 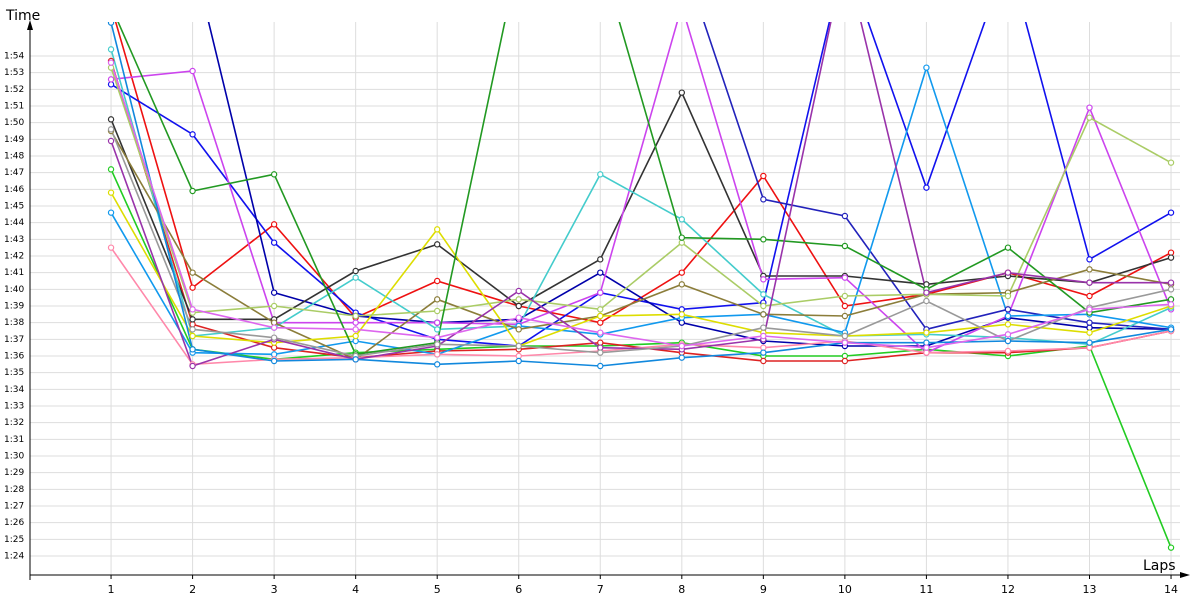 I want to click on x-tick-label: 4, so click(x=355, y=589).